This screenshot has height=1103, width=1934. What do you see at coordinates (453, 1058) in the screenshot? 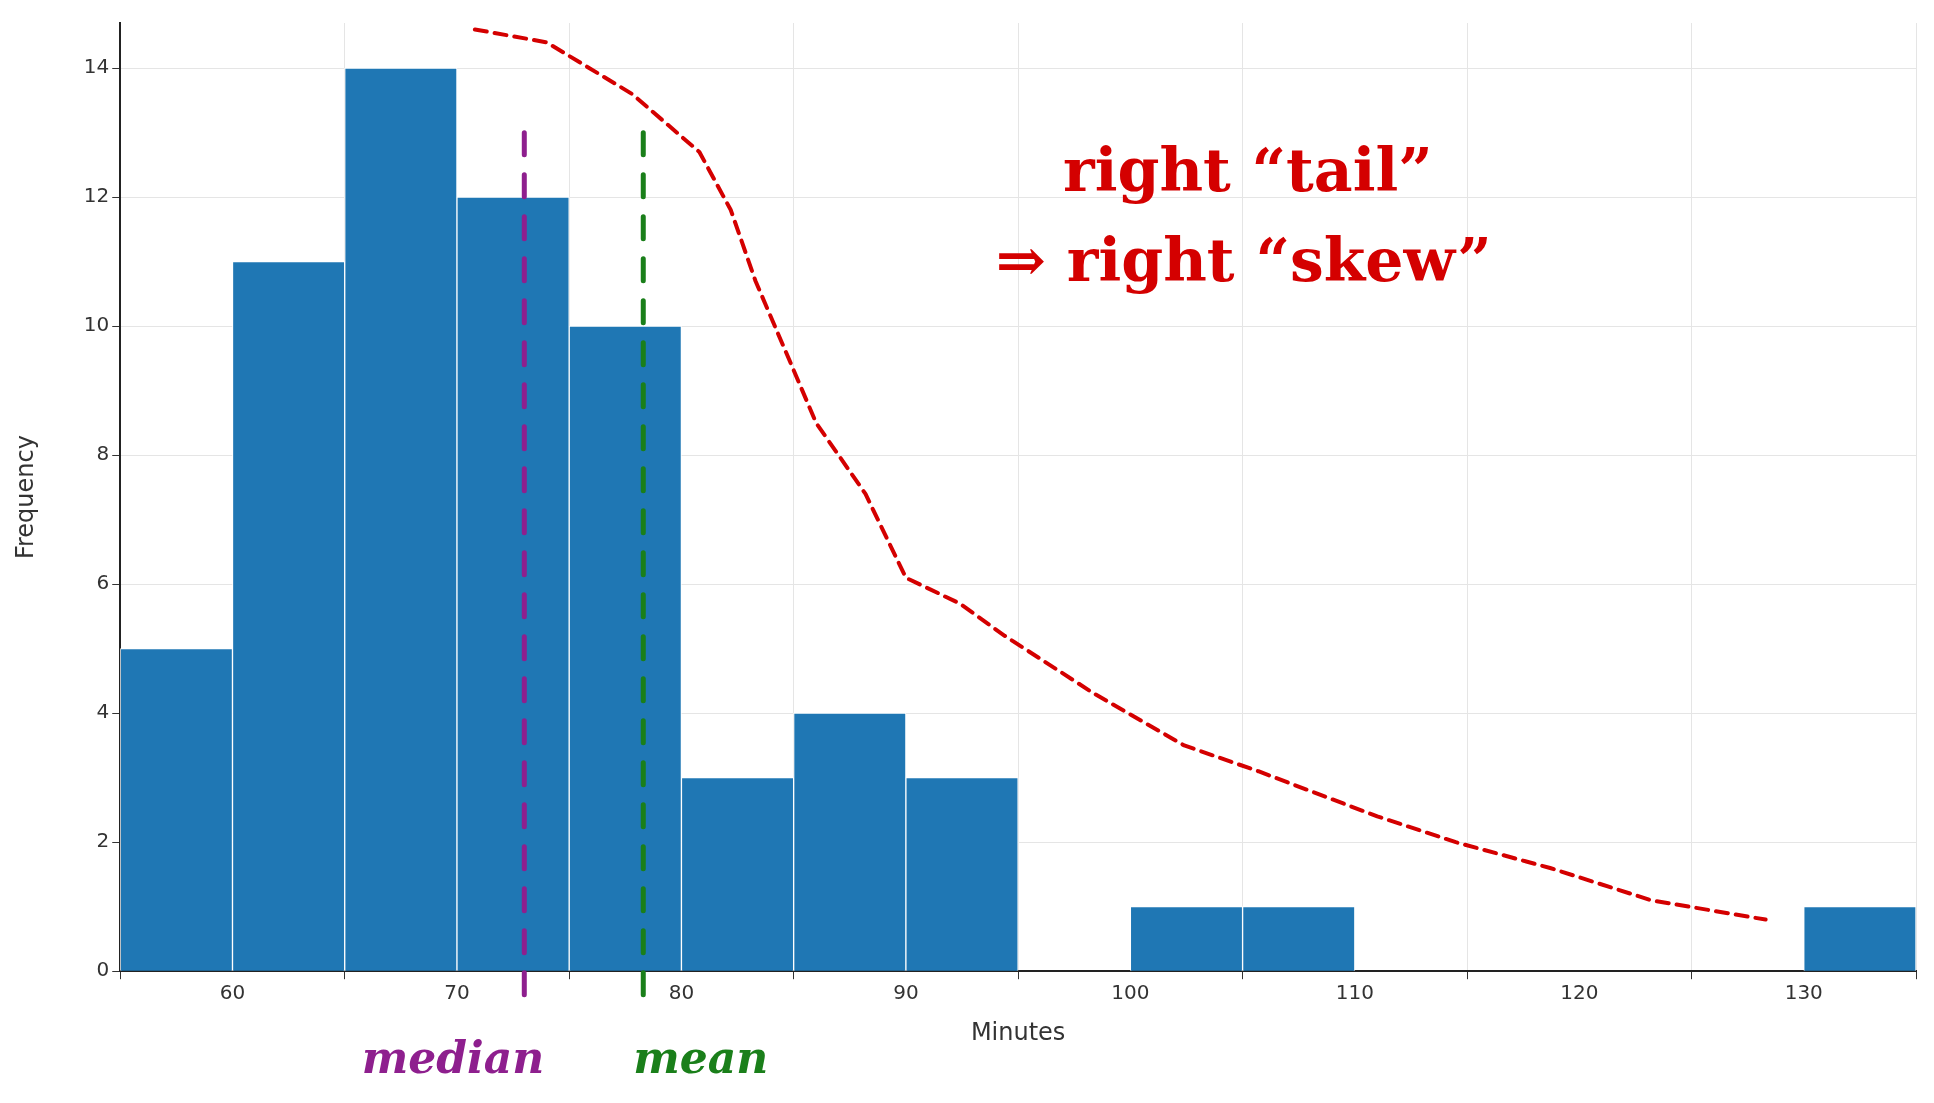
I see `ref-line-label: median` at bounding box center [453, 1058].